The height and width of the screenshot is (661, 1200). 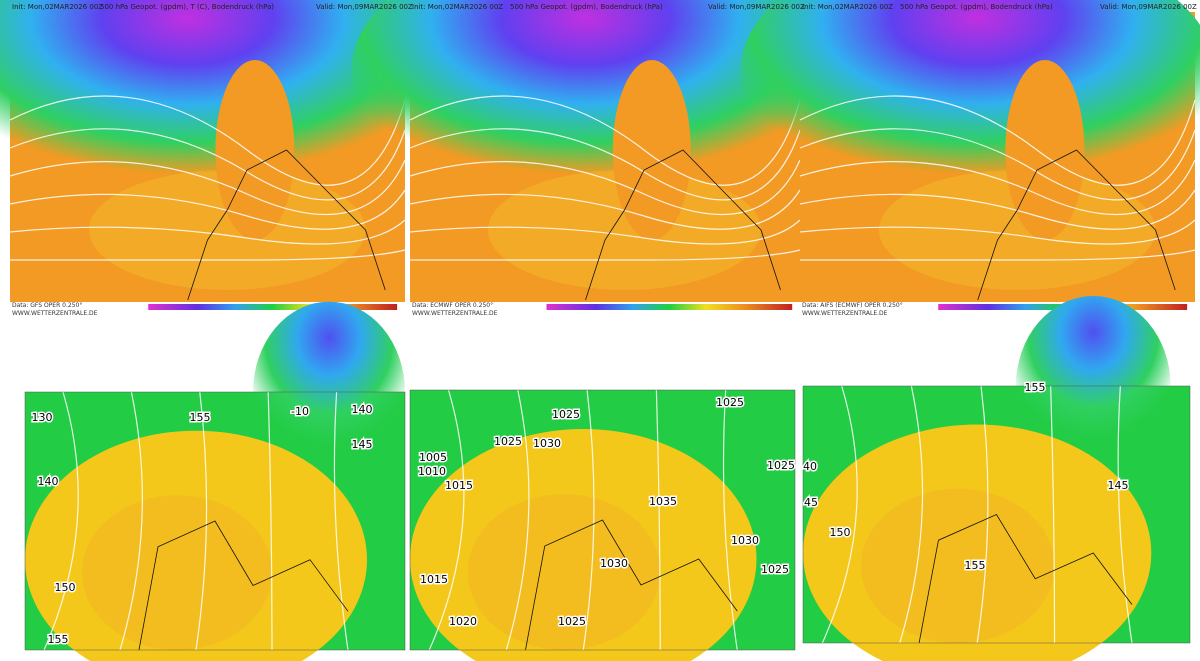 I want to click on contour-label: 45, so click(x=811, y=502).